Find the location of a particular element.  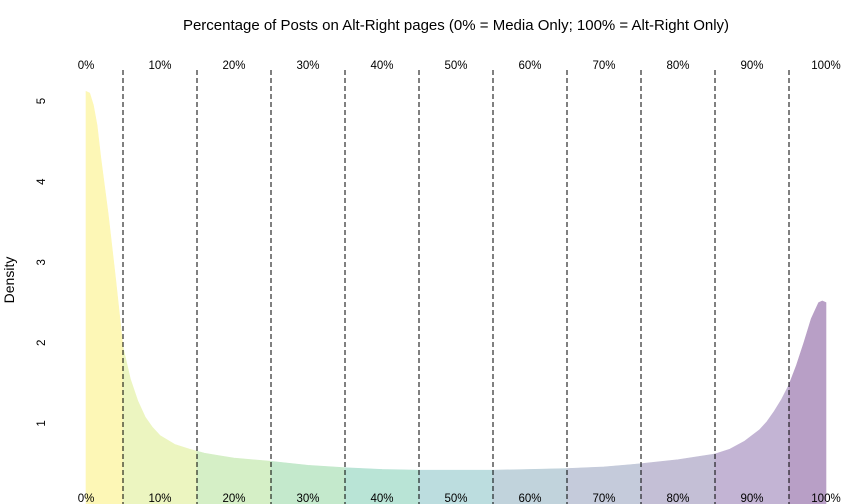

x-tick-bottom-2: 20% is located at coordinates (233, 498).